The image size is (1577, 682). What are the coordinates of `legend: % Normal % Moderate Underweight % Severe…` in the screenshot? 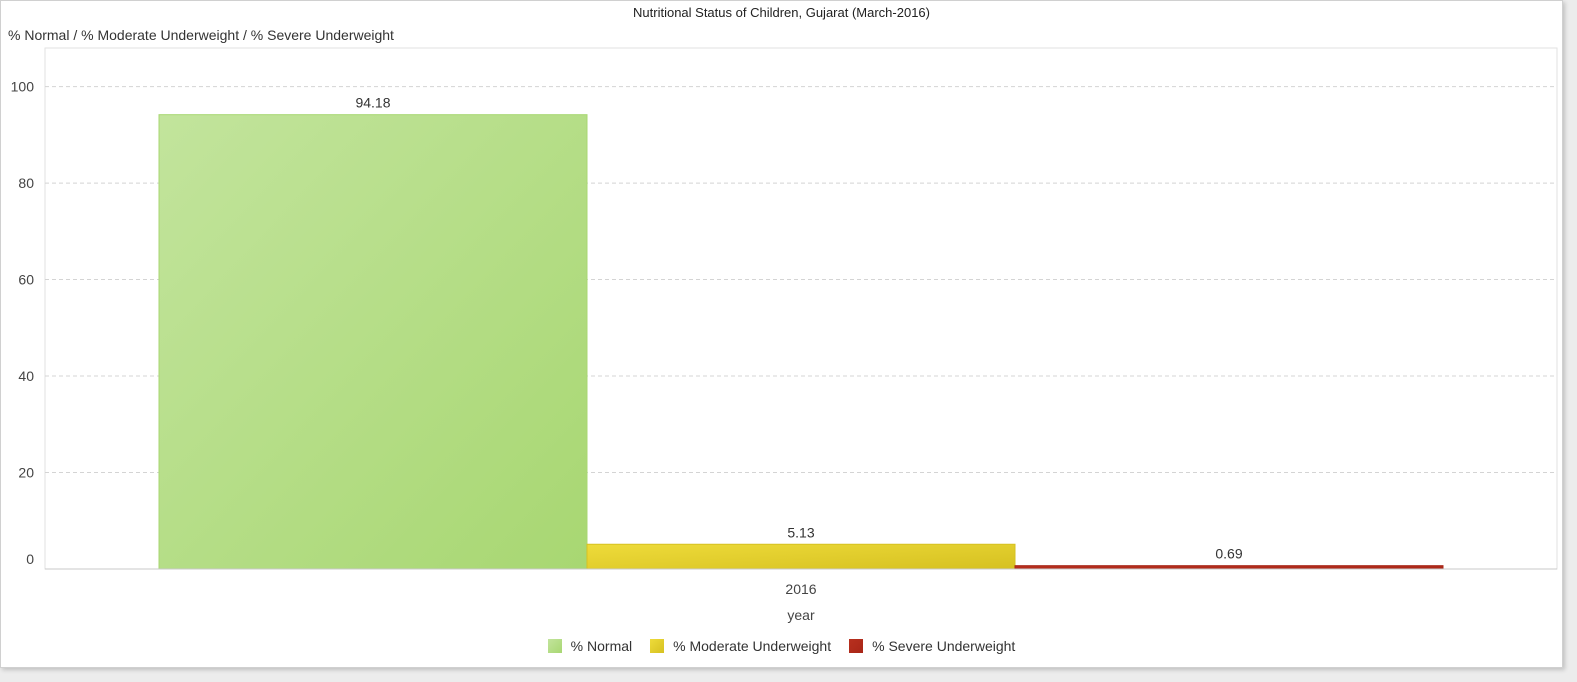 It's located at (781, 646).